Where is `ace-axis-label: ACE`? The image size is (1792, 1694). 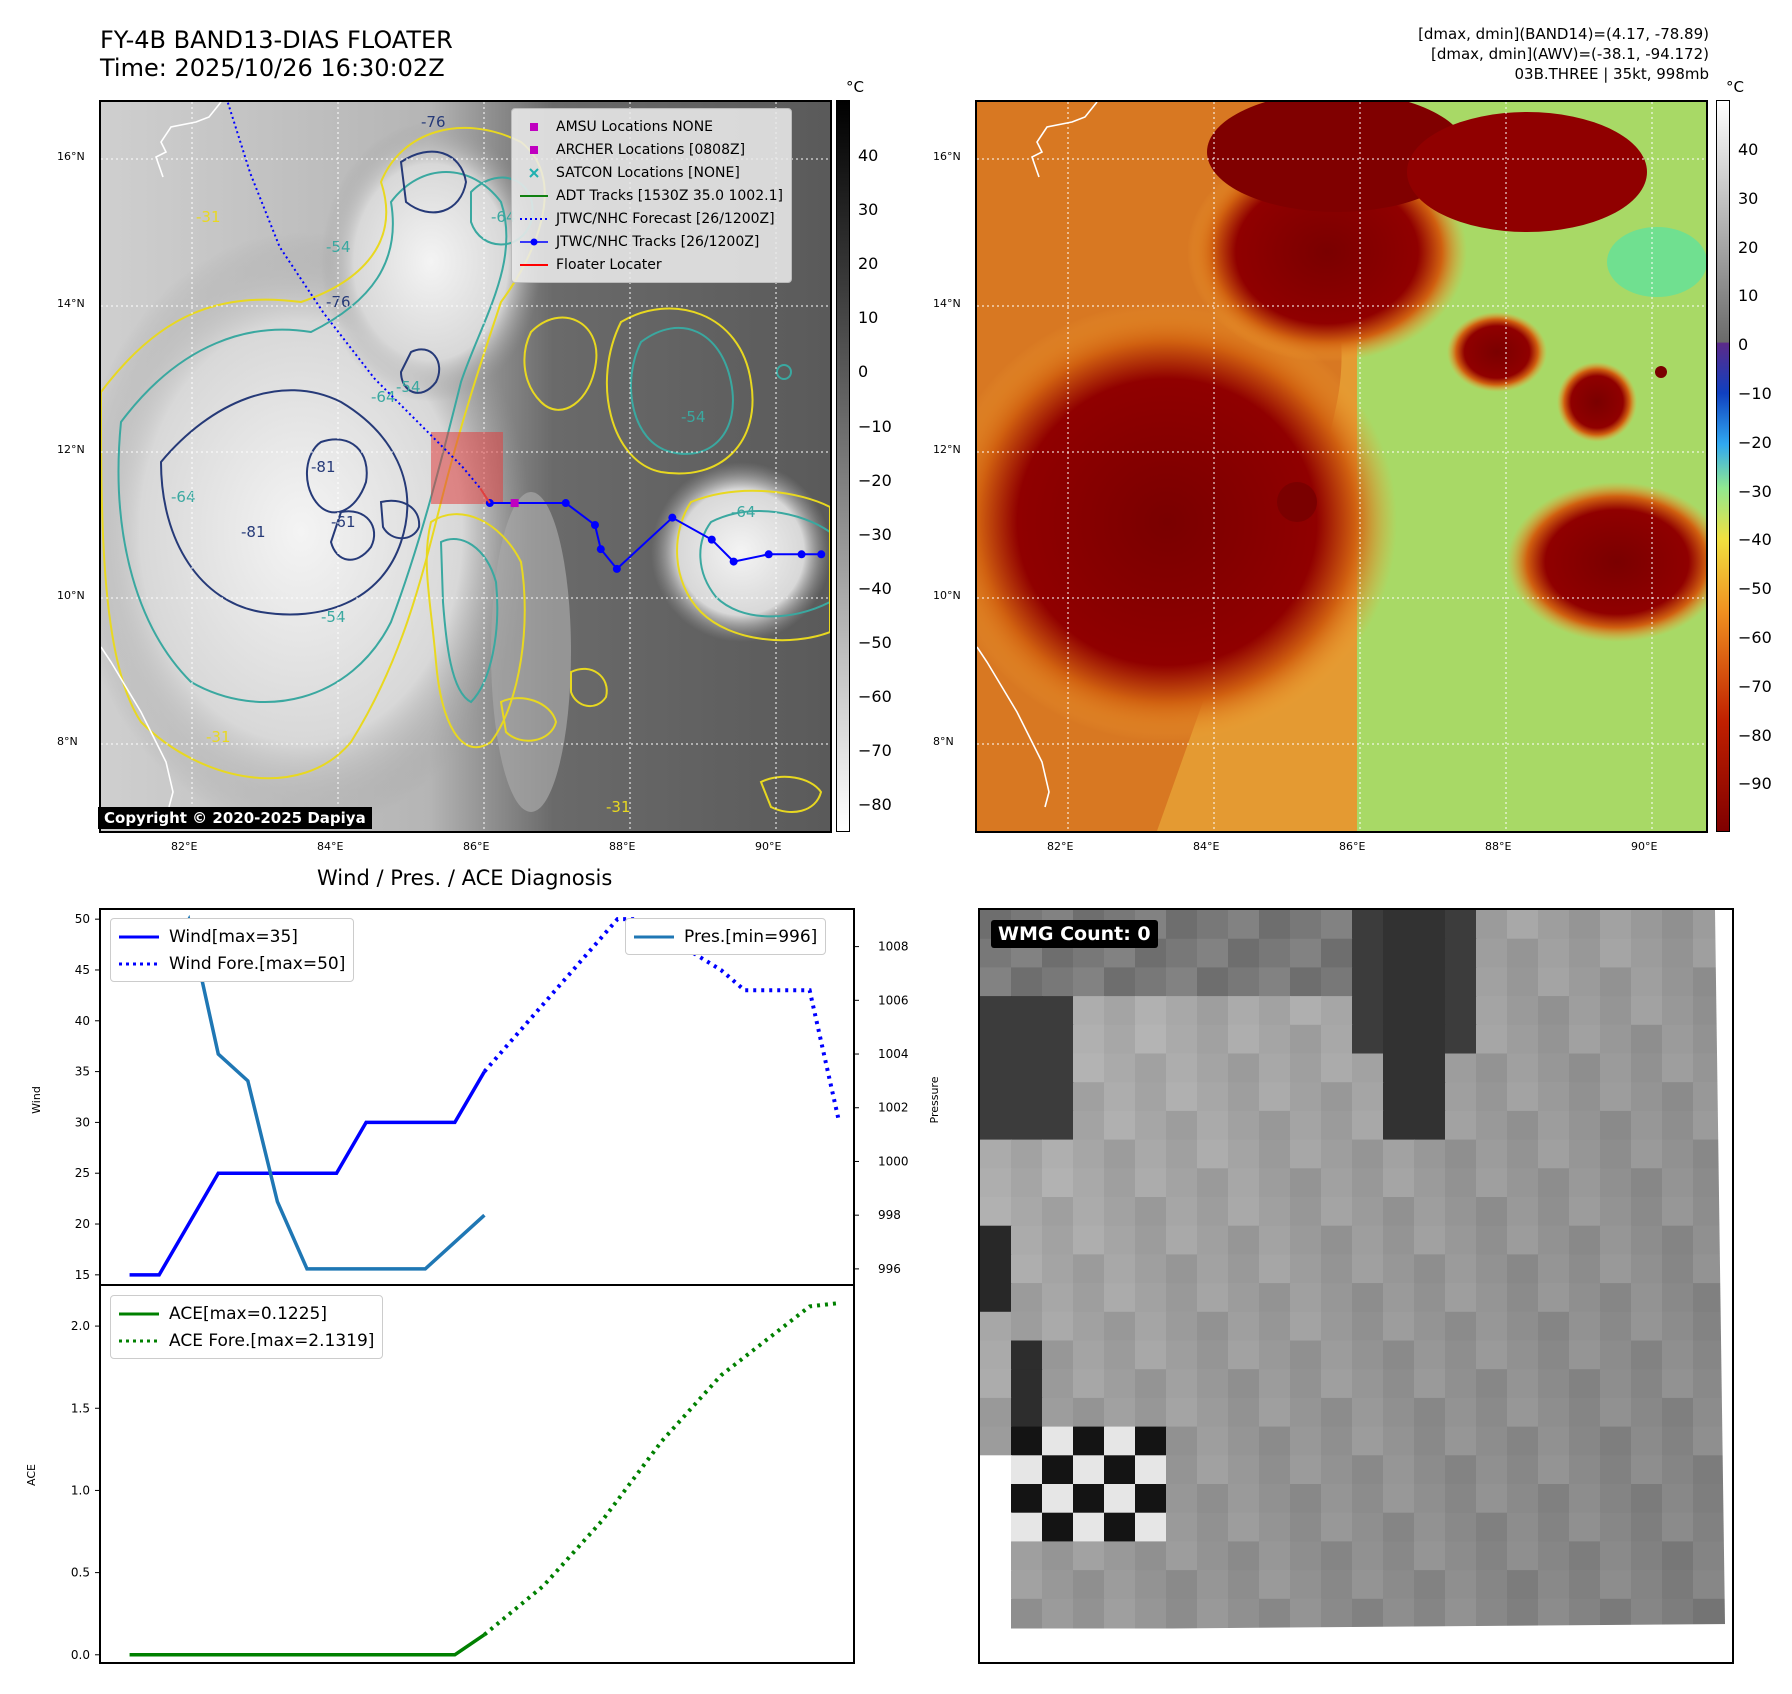 ace-axis-label: ACE is located at coordinates (31, 1475).